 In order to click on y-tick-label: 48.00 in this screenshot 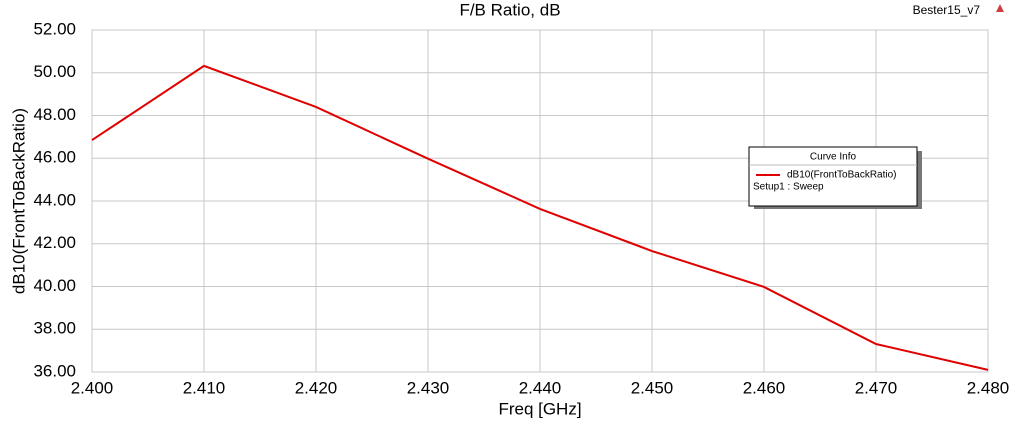, I will do `click(54, 114)`.